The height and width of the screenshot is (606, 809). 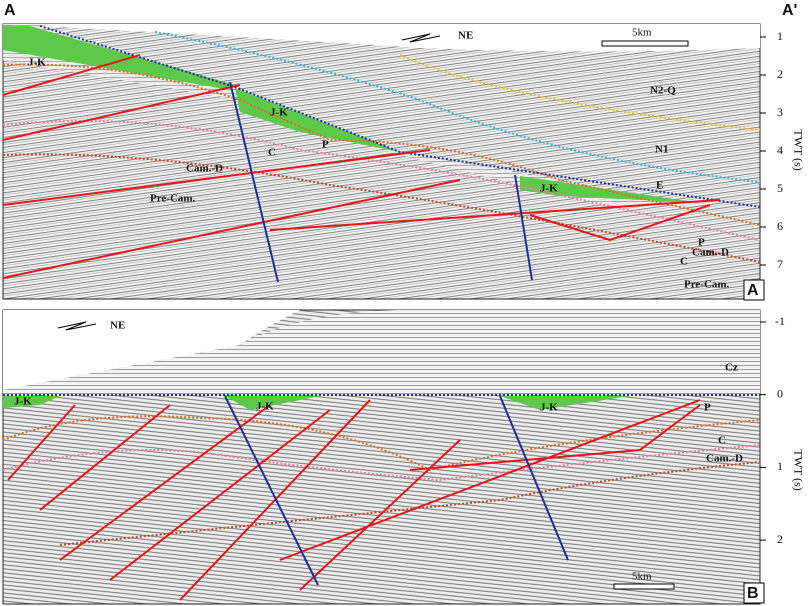 I want to click on blank-area, so click(x=151, y=350).